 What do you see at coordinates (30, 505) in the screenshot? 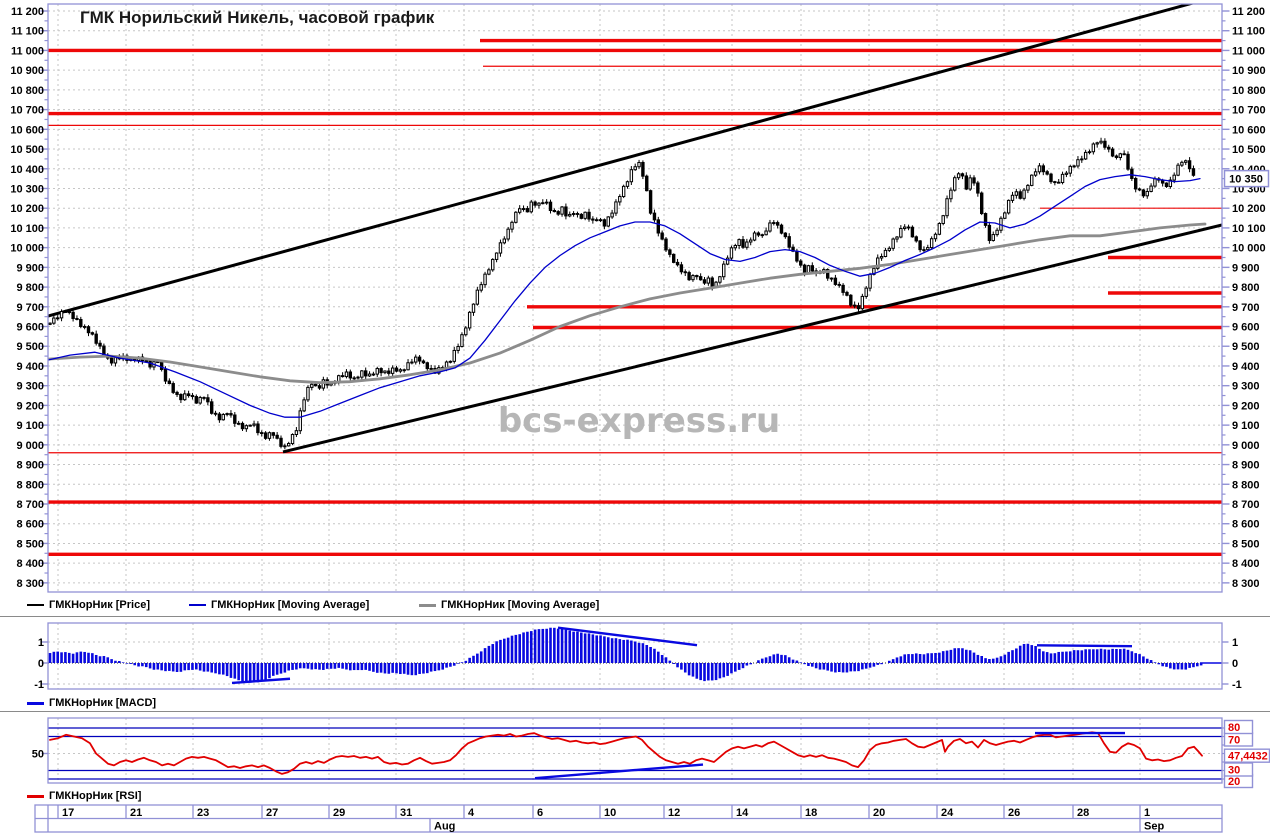
I see `price-axis-label-left: 8 700` at bounding box center [30, 505].